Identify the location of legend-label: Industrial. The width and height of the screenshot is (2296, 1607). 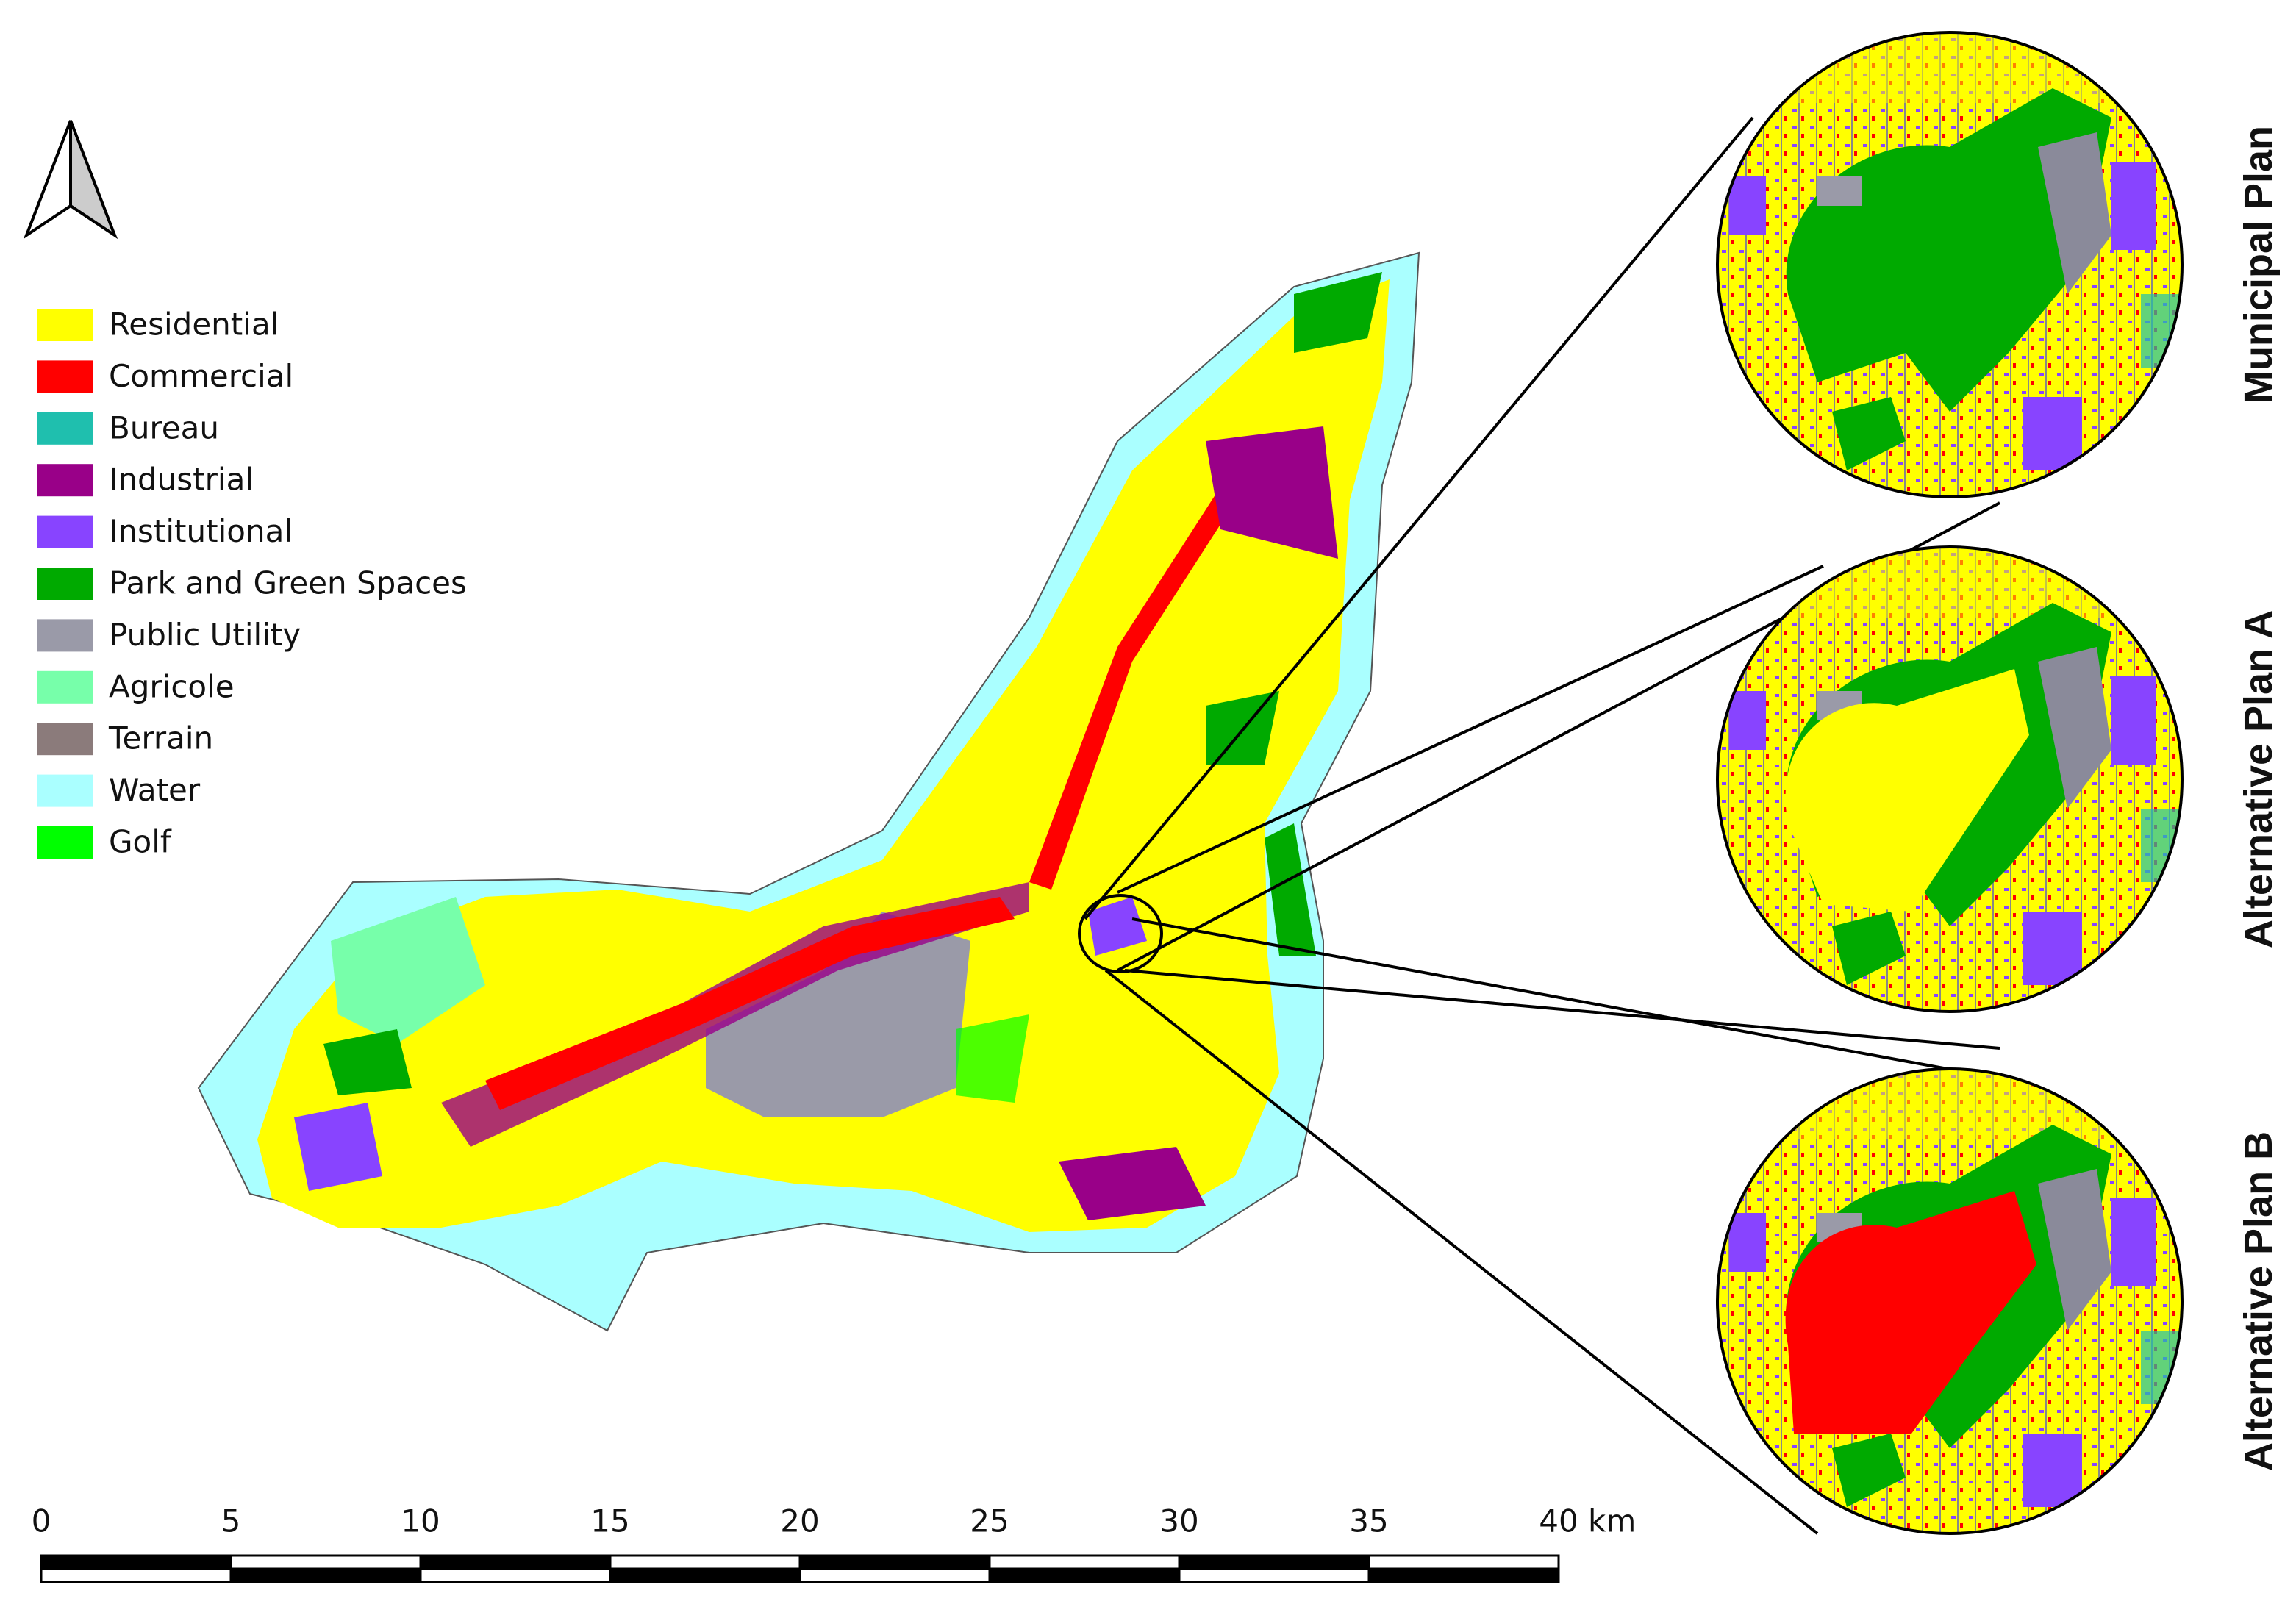
(181, 480).